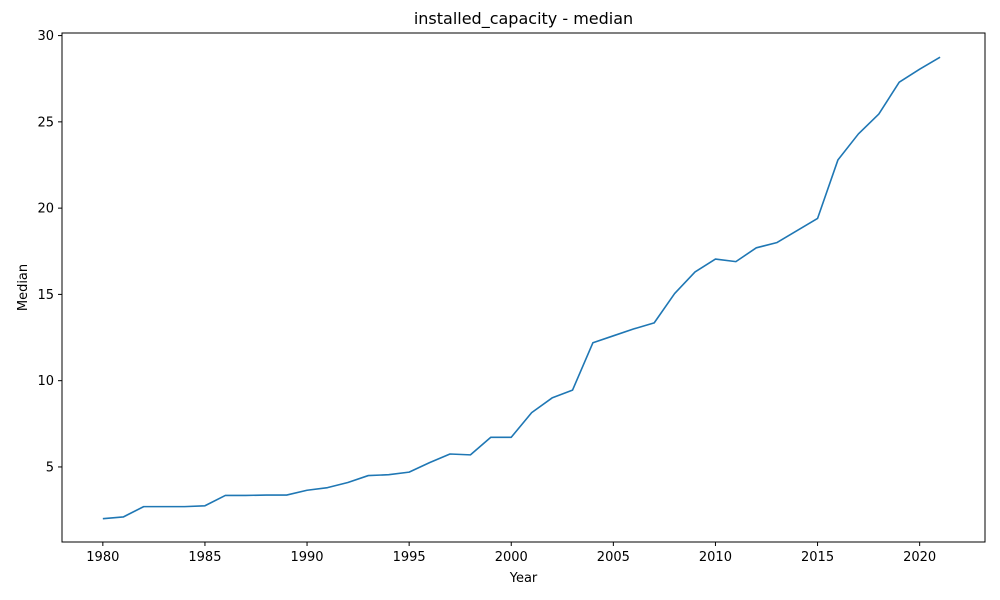 Image resolution: width=1000 pixels, height=600 pixels. What do you see at coordinates (23, 287) in the screenshot?
I see `y-axis-label: Median` at bounding box center [23, 287].